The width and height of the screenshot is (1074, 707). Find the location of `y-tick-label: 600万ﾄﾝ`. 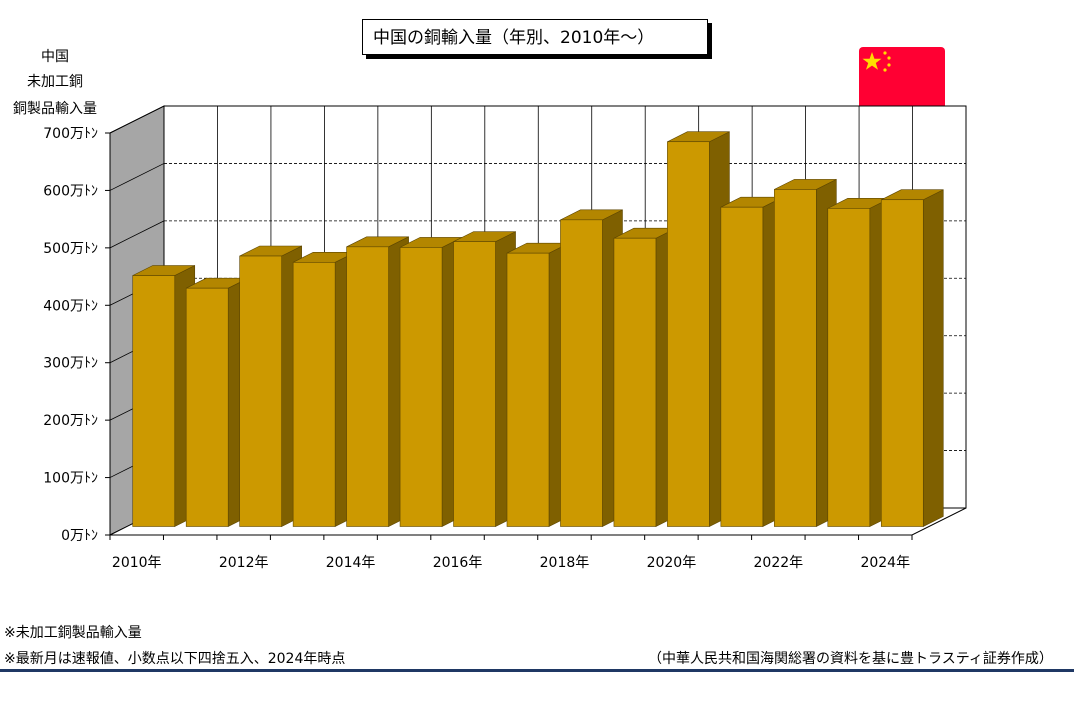

y-tick-label: 600万ﾄﾝ is located at coordinates (70, 191).